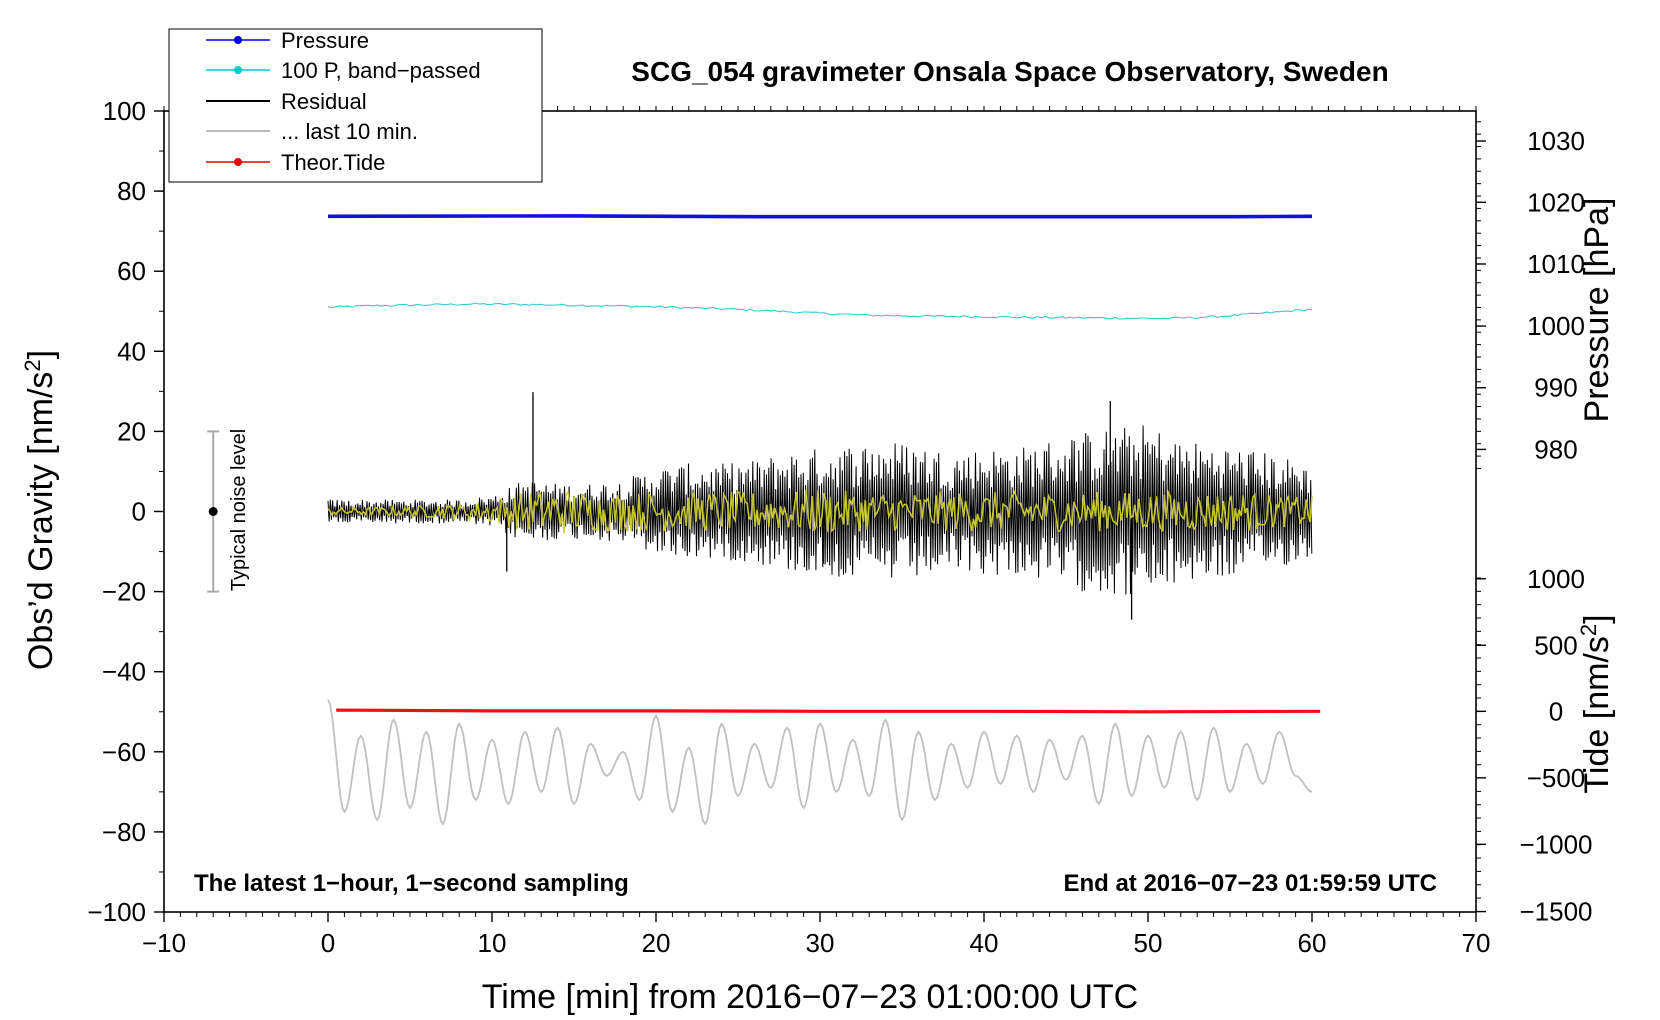 This screenshot has height=1020, width=1660. Describe the element at coordinates (1556, 326) in the screenshot. I see `pressure-tick-label: 1000` at that location.